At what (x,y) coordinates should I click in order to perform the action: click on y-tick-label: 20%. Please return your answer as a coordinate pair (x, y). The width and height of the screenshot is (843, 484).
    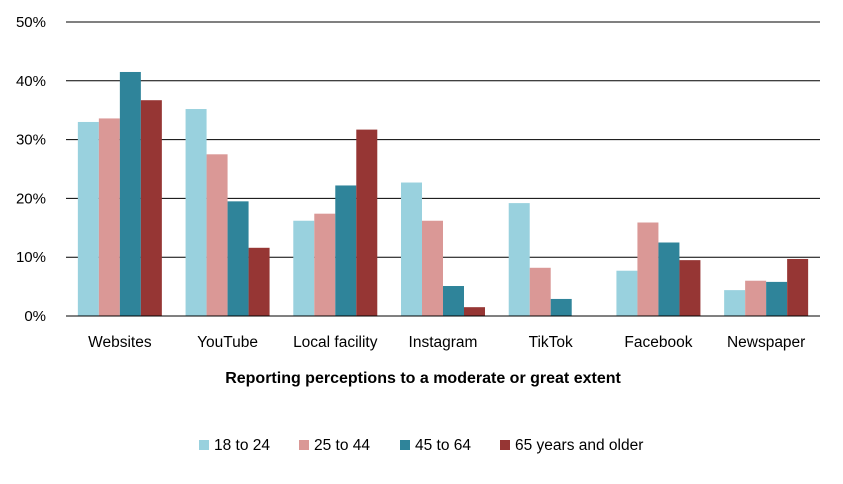
    Looking at the image, I should click on (31, 198).